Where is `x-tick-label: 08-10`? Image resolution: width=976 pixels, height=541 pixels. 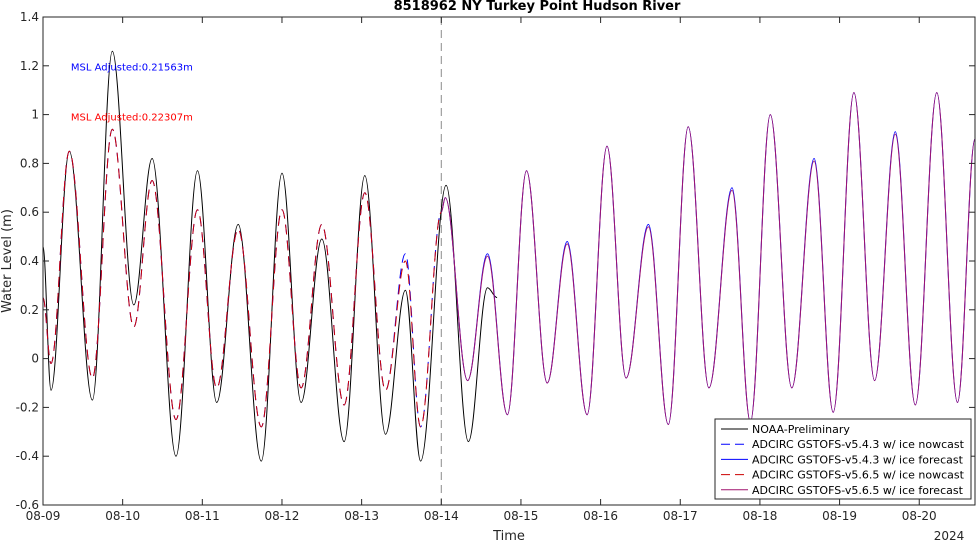
x-tick-label: 08-10 is located at coordinates (122, 516).